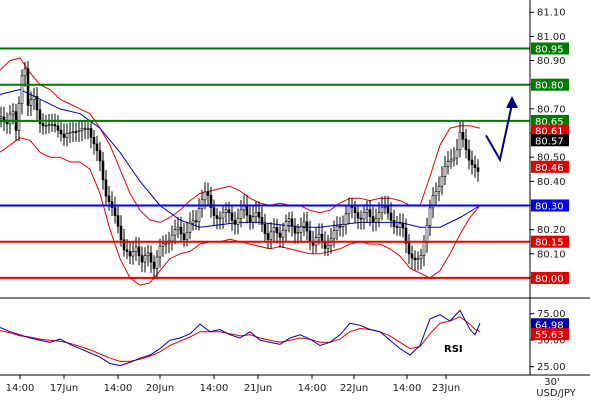  I want to click on level-tag-label: 80.80, so click(549, 86).